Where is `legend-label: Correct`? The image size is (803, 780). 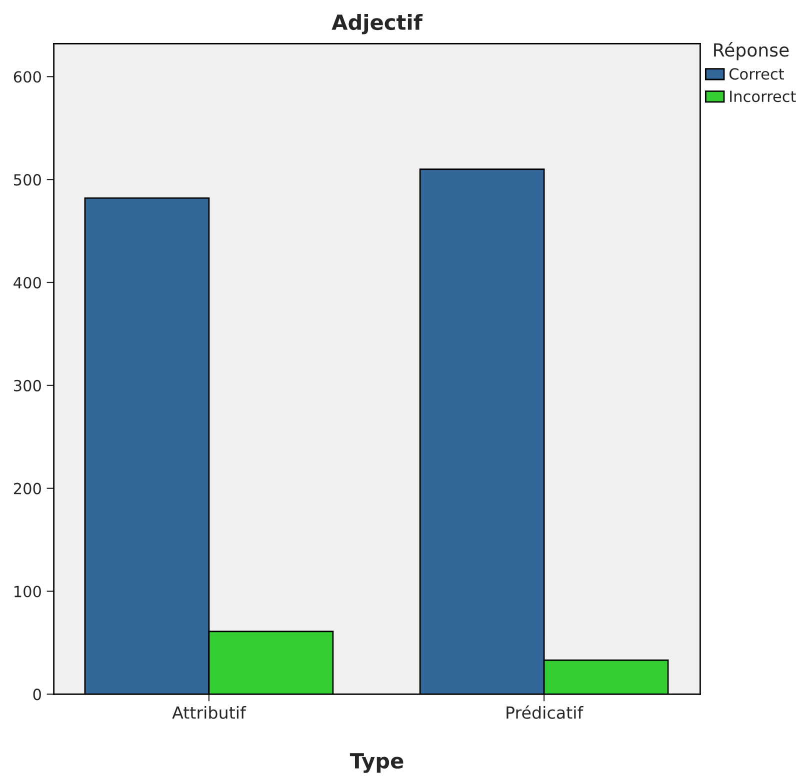
legend-label: Correct is located at coordinates (756, 74).